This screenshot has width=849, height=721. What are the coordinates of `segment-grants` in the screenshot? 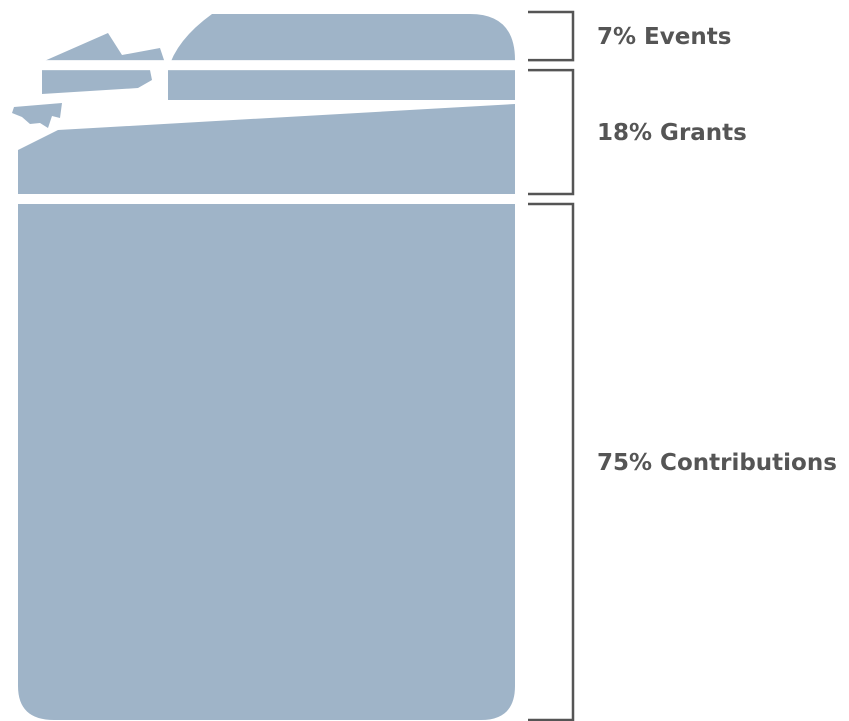 It's located at (263, 132).